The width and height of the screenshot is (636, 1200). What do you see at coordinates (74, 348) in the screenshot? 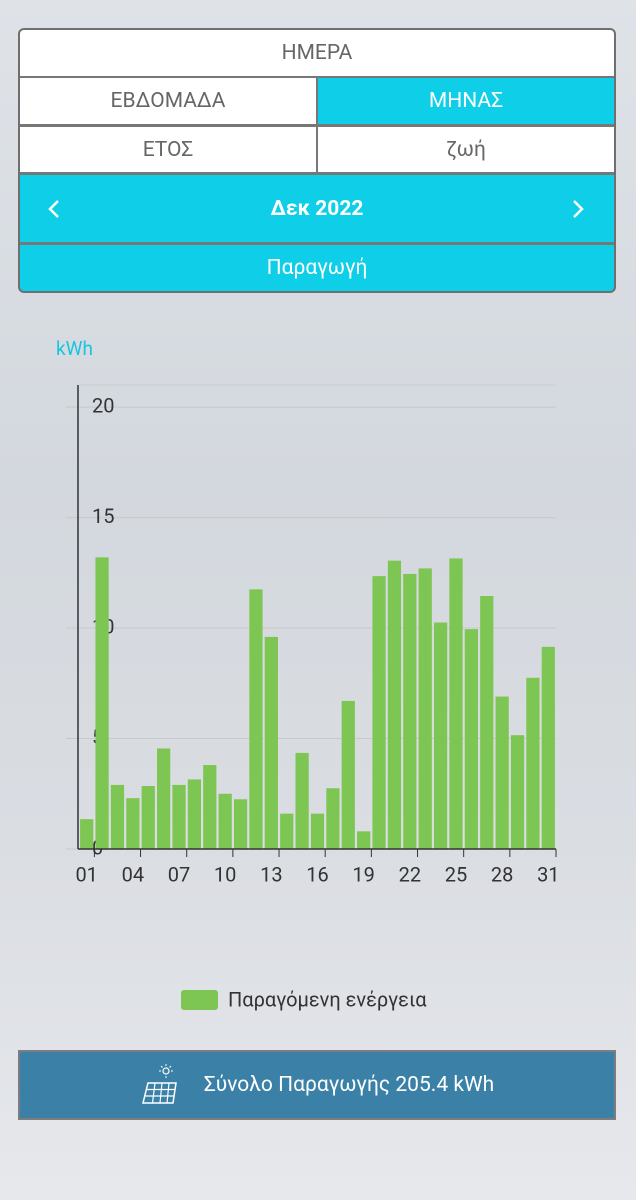
I see `y-axis-label: kWh` at bounding box center [74, 348].